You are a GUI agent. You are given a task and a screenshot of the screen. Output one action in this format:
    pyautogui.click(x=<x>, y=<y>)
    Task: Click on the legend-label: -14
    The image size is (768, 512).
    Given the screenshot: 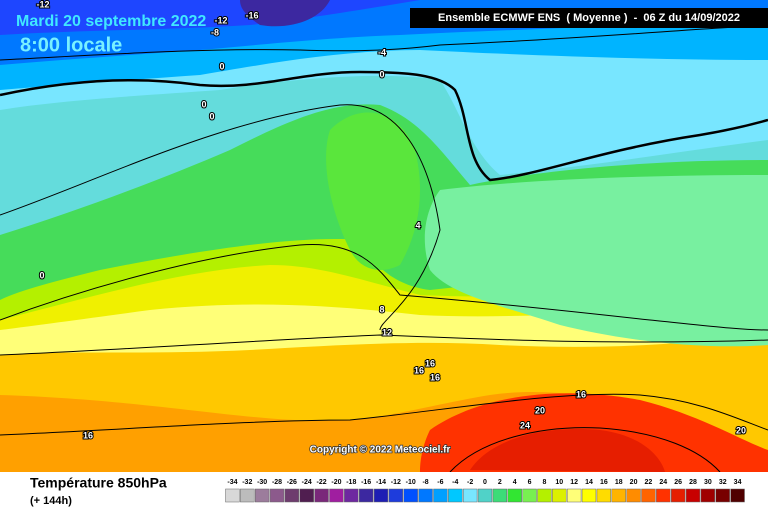 What is the action you would take?
    pyautogui.click(x=381, y=482)
    